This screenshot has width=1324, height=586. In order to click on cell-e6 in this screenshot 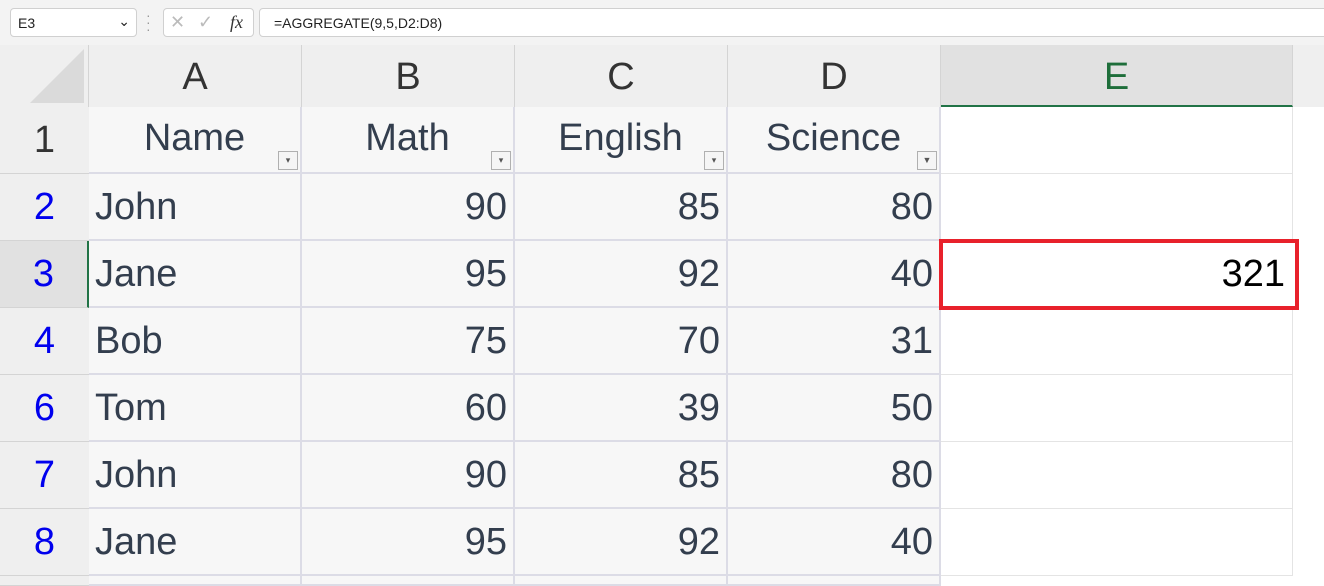, I will do `click(1117, 408)`.